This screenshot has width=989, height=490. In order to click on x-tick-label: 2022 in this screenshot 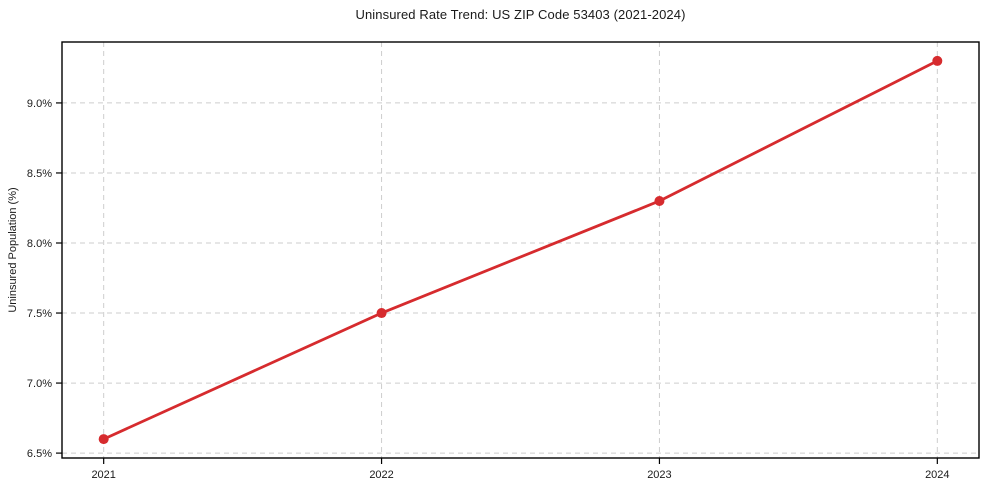, I will do `click(381, 475)`.